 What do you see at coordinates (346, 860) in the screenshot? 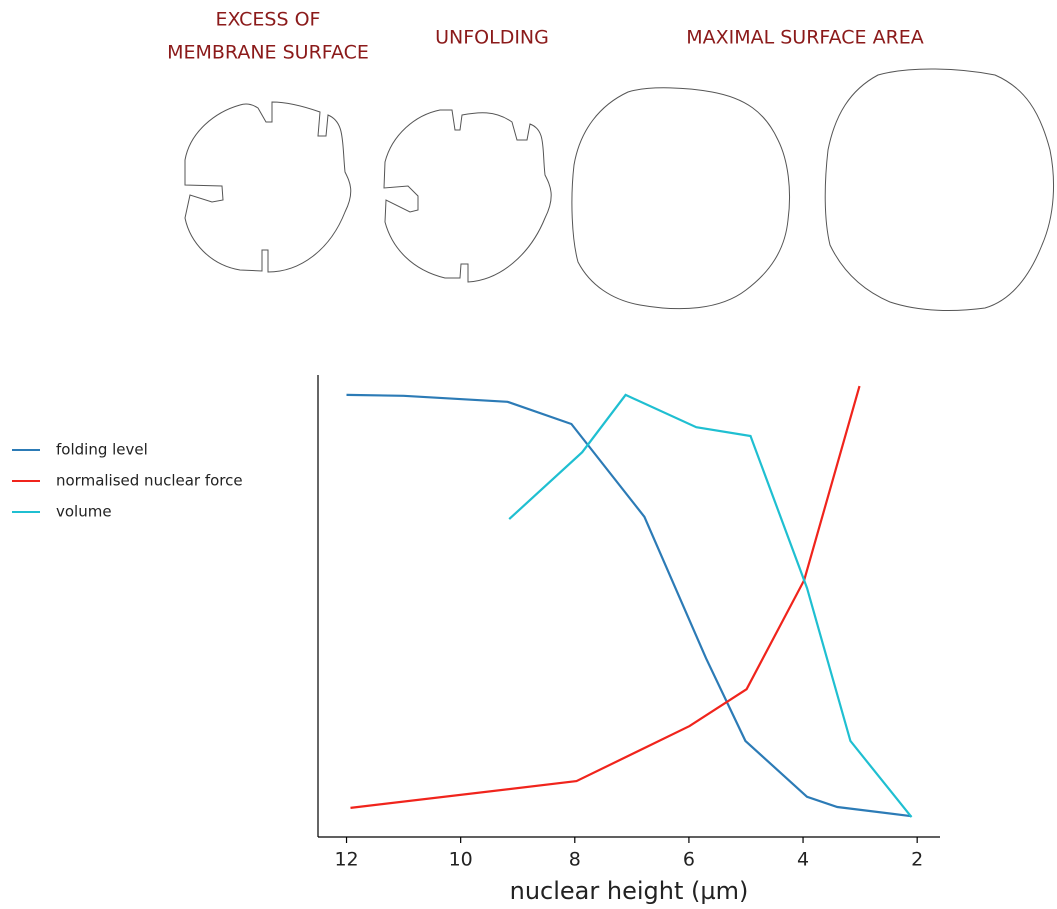
I see `x-tick-label: 12` at bounding box center [346, 860].